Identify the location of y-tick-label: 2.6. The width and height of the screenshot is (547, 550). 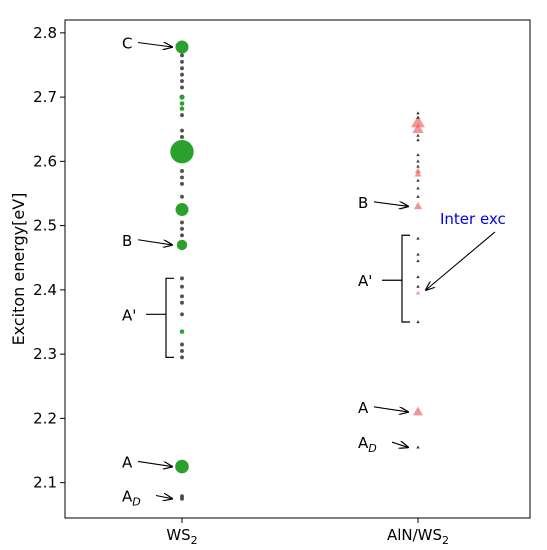
(45, 161).